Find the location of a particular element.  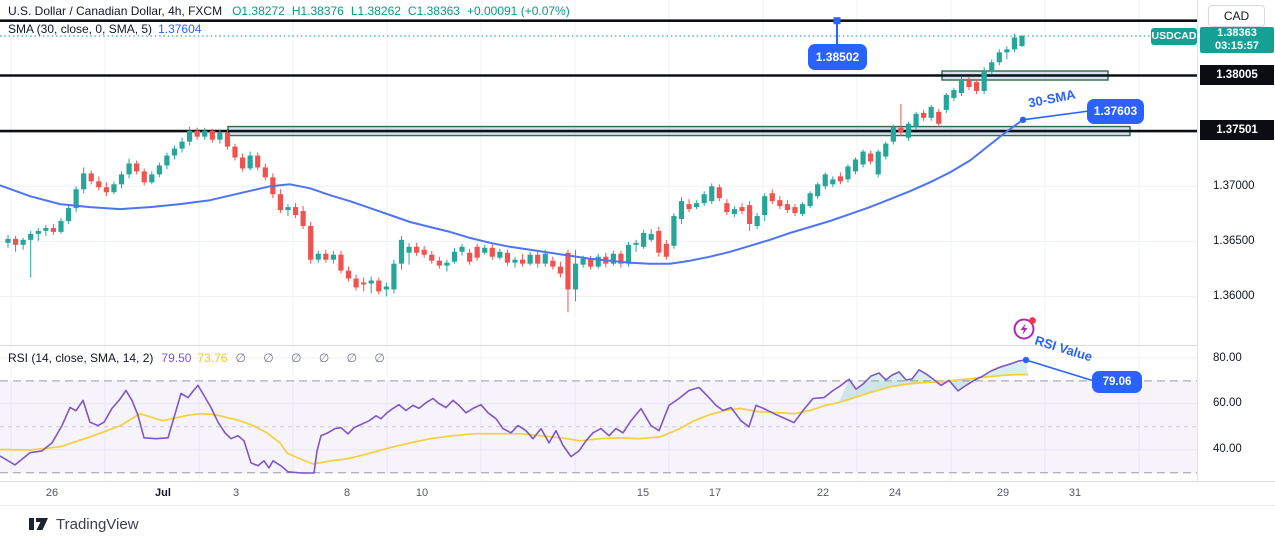

pane-separator is located at coordinates (637, 345).